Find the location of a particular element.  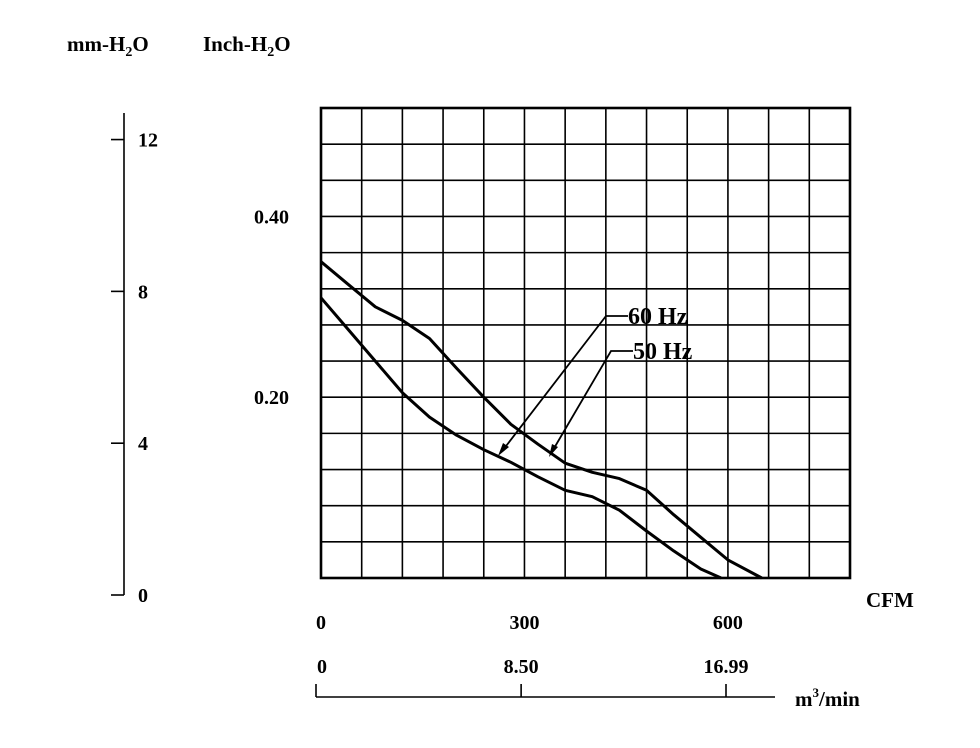

cfm-tick-label: 0 is located at coordinates (321, 623).